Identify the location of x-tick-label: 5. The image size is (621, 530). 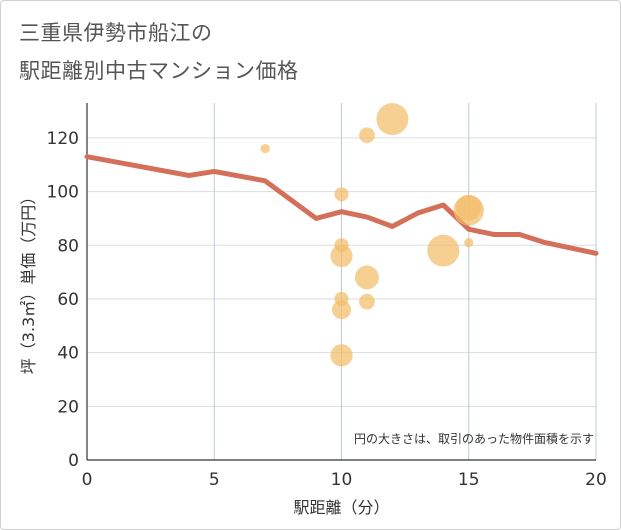
(214, 480).